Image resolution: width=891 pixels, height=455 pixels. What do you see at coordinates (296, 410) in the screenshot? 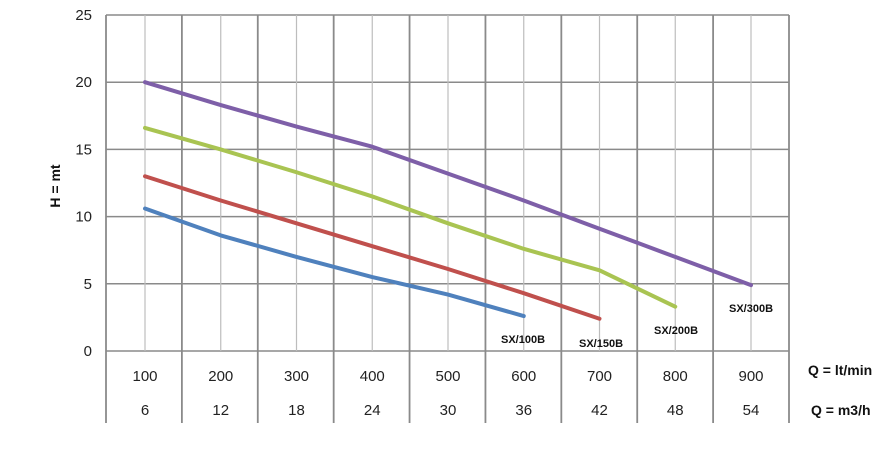
I see `x-tick-label: 18` at bounding box center [296, 410].